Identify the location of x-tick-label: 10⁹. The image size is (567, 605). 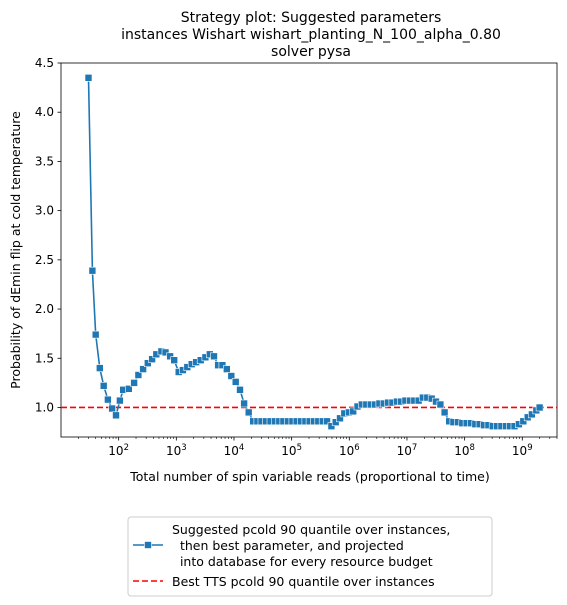
(522, 450).